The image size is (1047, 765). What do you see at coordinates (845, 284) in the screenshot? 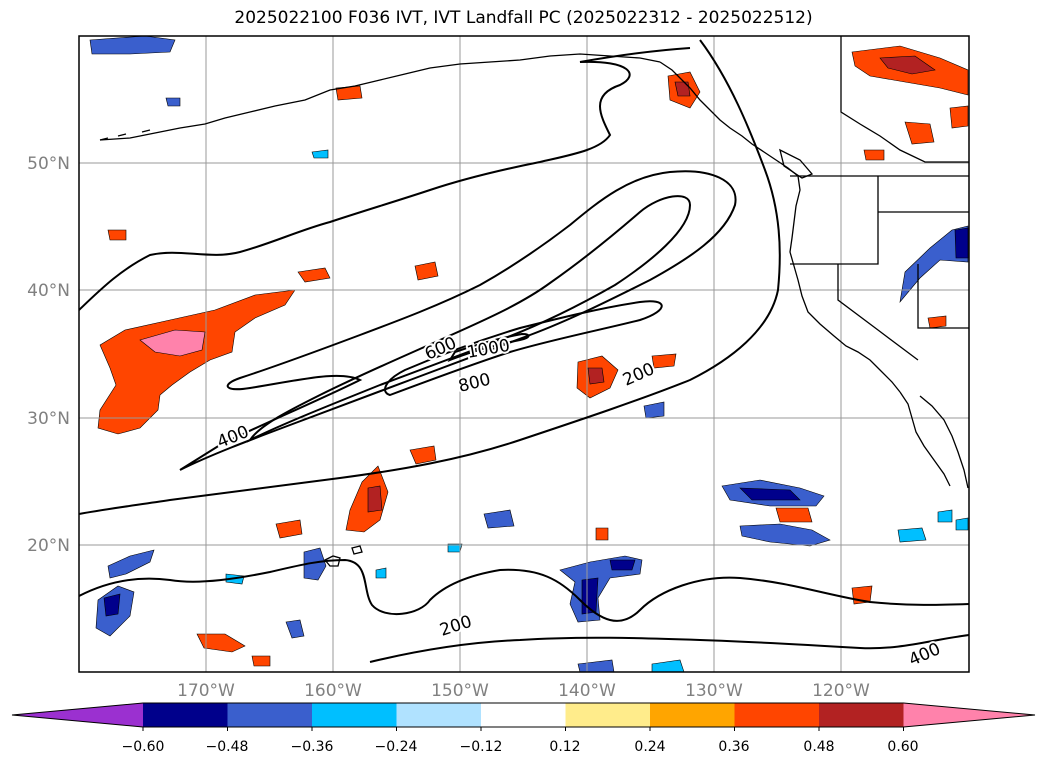
I see `west-coast` at bounding box center [845, 284].